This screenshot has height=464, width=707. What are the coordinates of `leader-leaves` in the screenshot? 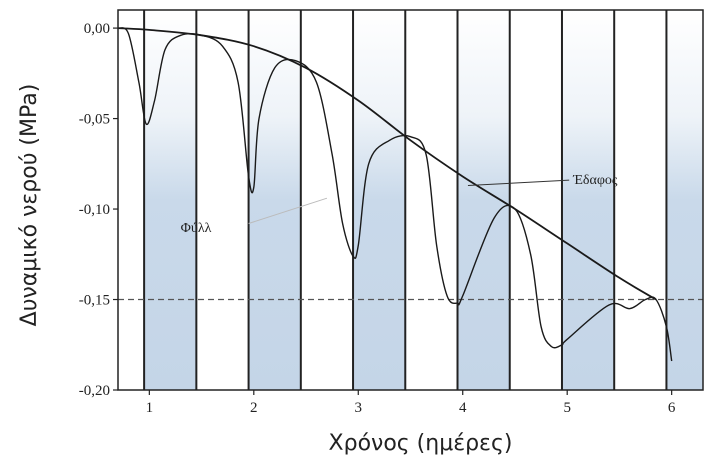 It's located at (288, 210).